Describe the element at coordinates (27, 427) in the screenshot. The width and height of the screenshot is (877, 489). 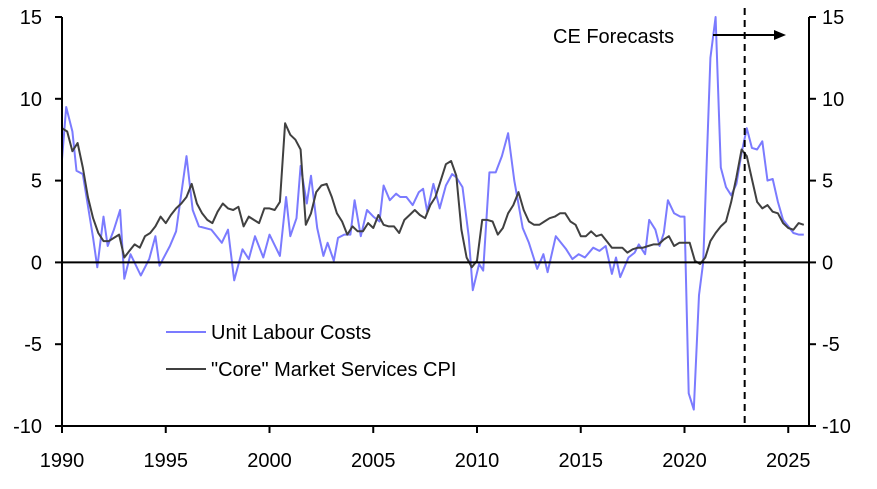
I see `left-y-tick-label: -10` at that location.